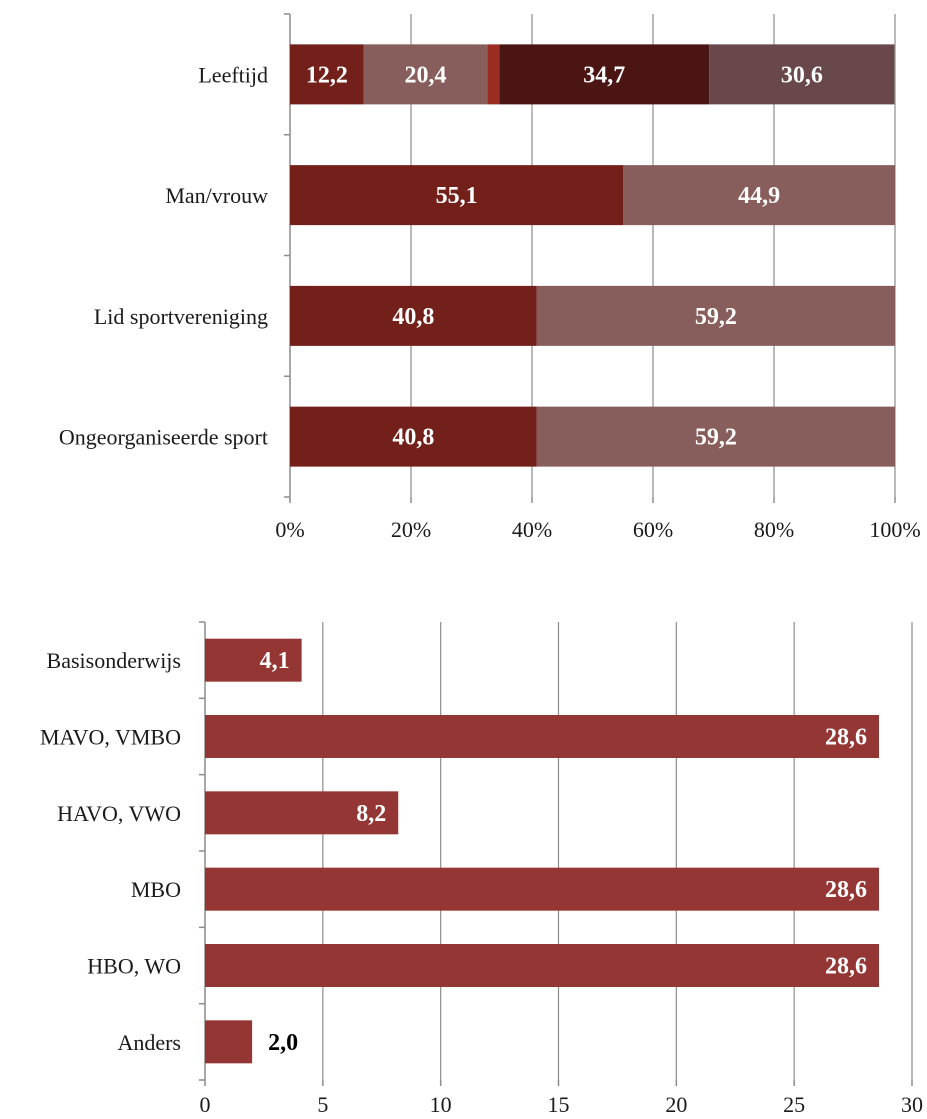  Describe the element at coordinates (233, 74) in the screenshot. I see `category-label-leeftijd: Leeftijd` at that location.